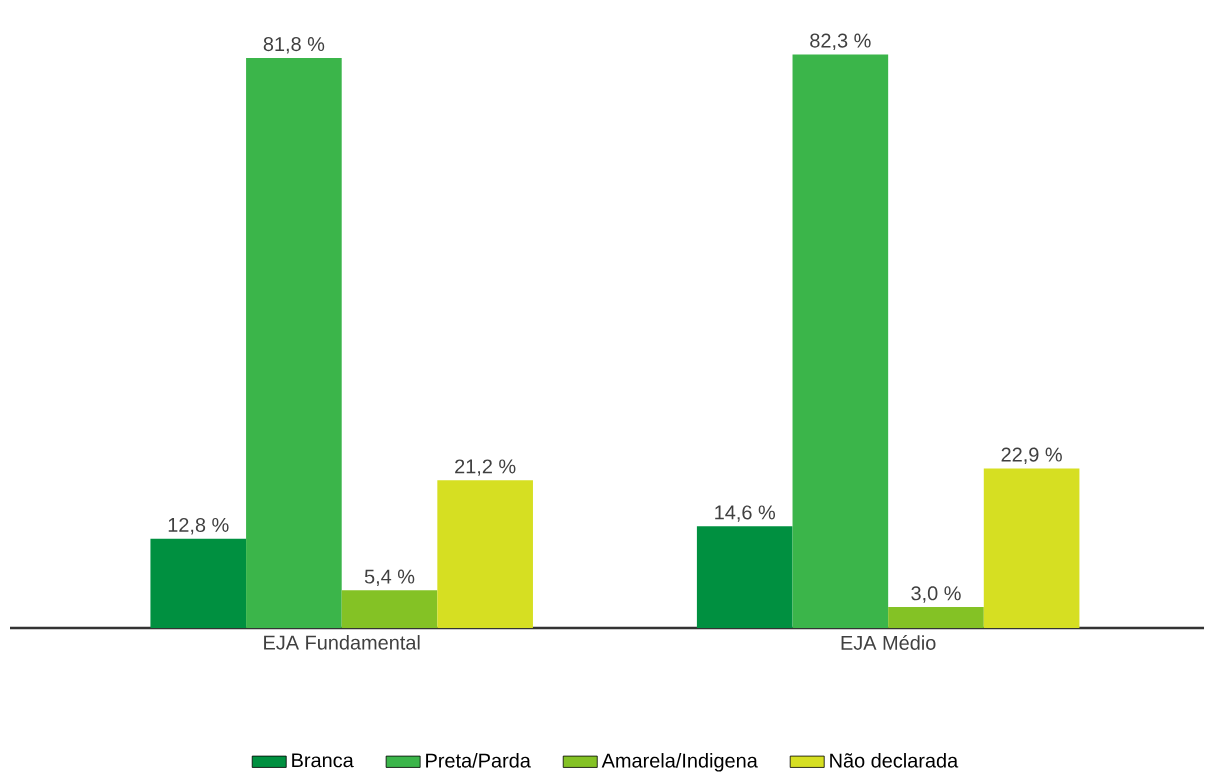 The width and height of the screenshot is (1205, 778). I want to click on data-label: 22,9 %, so click(1031, 456).